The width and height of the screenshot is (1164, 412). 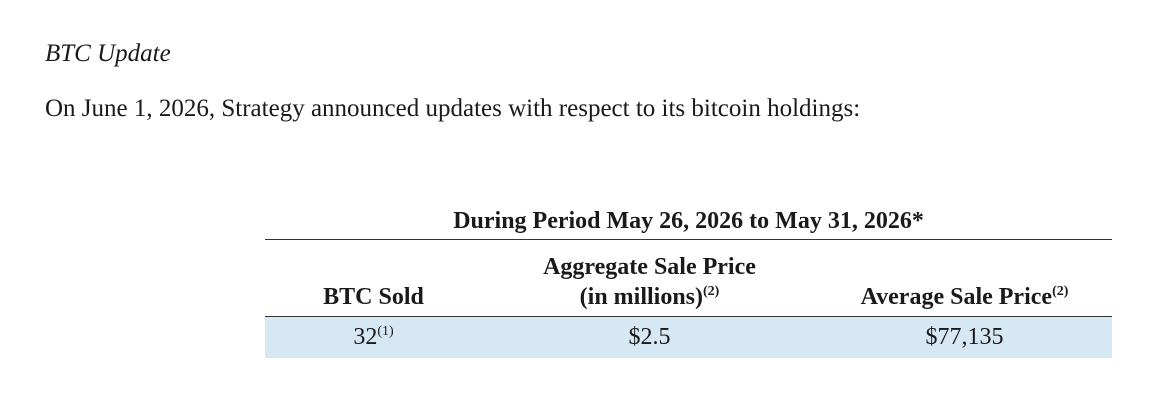 What do you see at coordinates (649, 267) in the screenshot?
I see `aggregate-sale-price-header-line1: Aggregate Sale Price` at bounding box center [649, 267].